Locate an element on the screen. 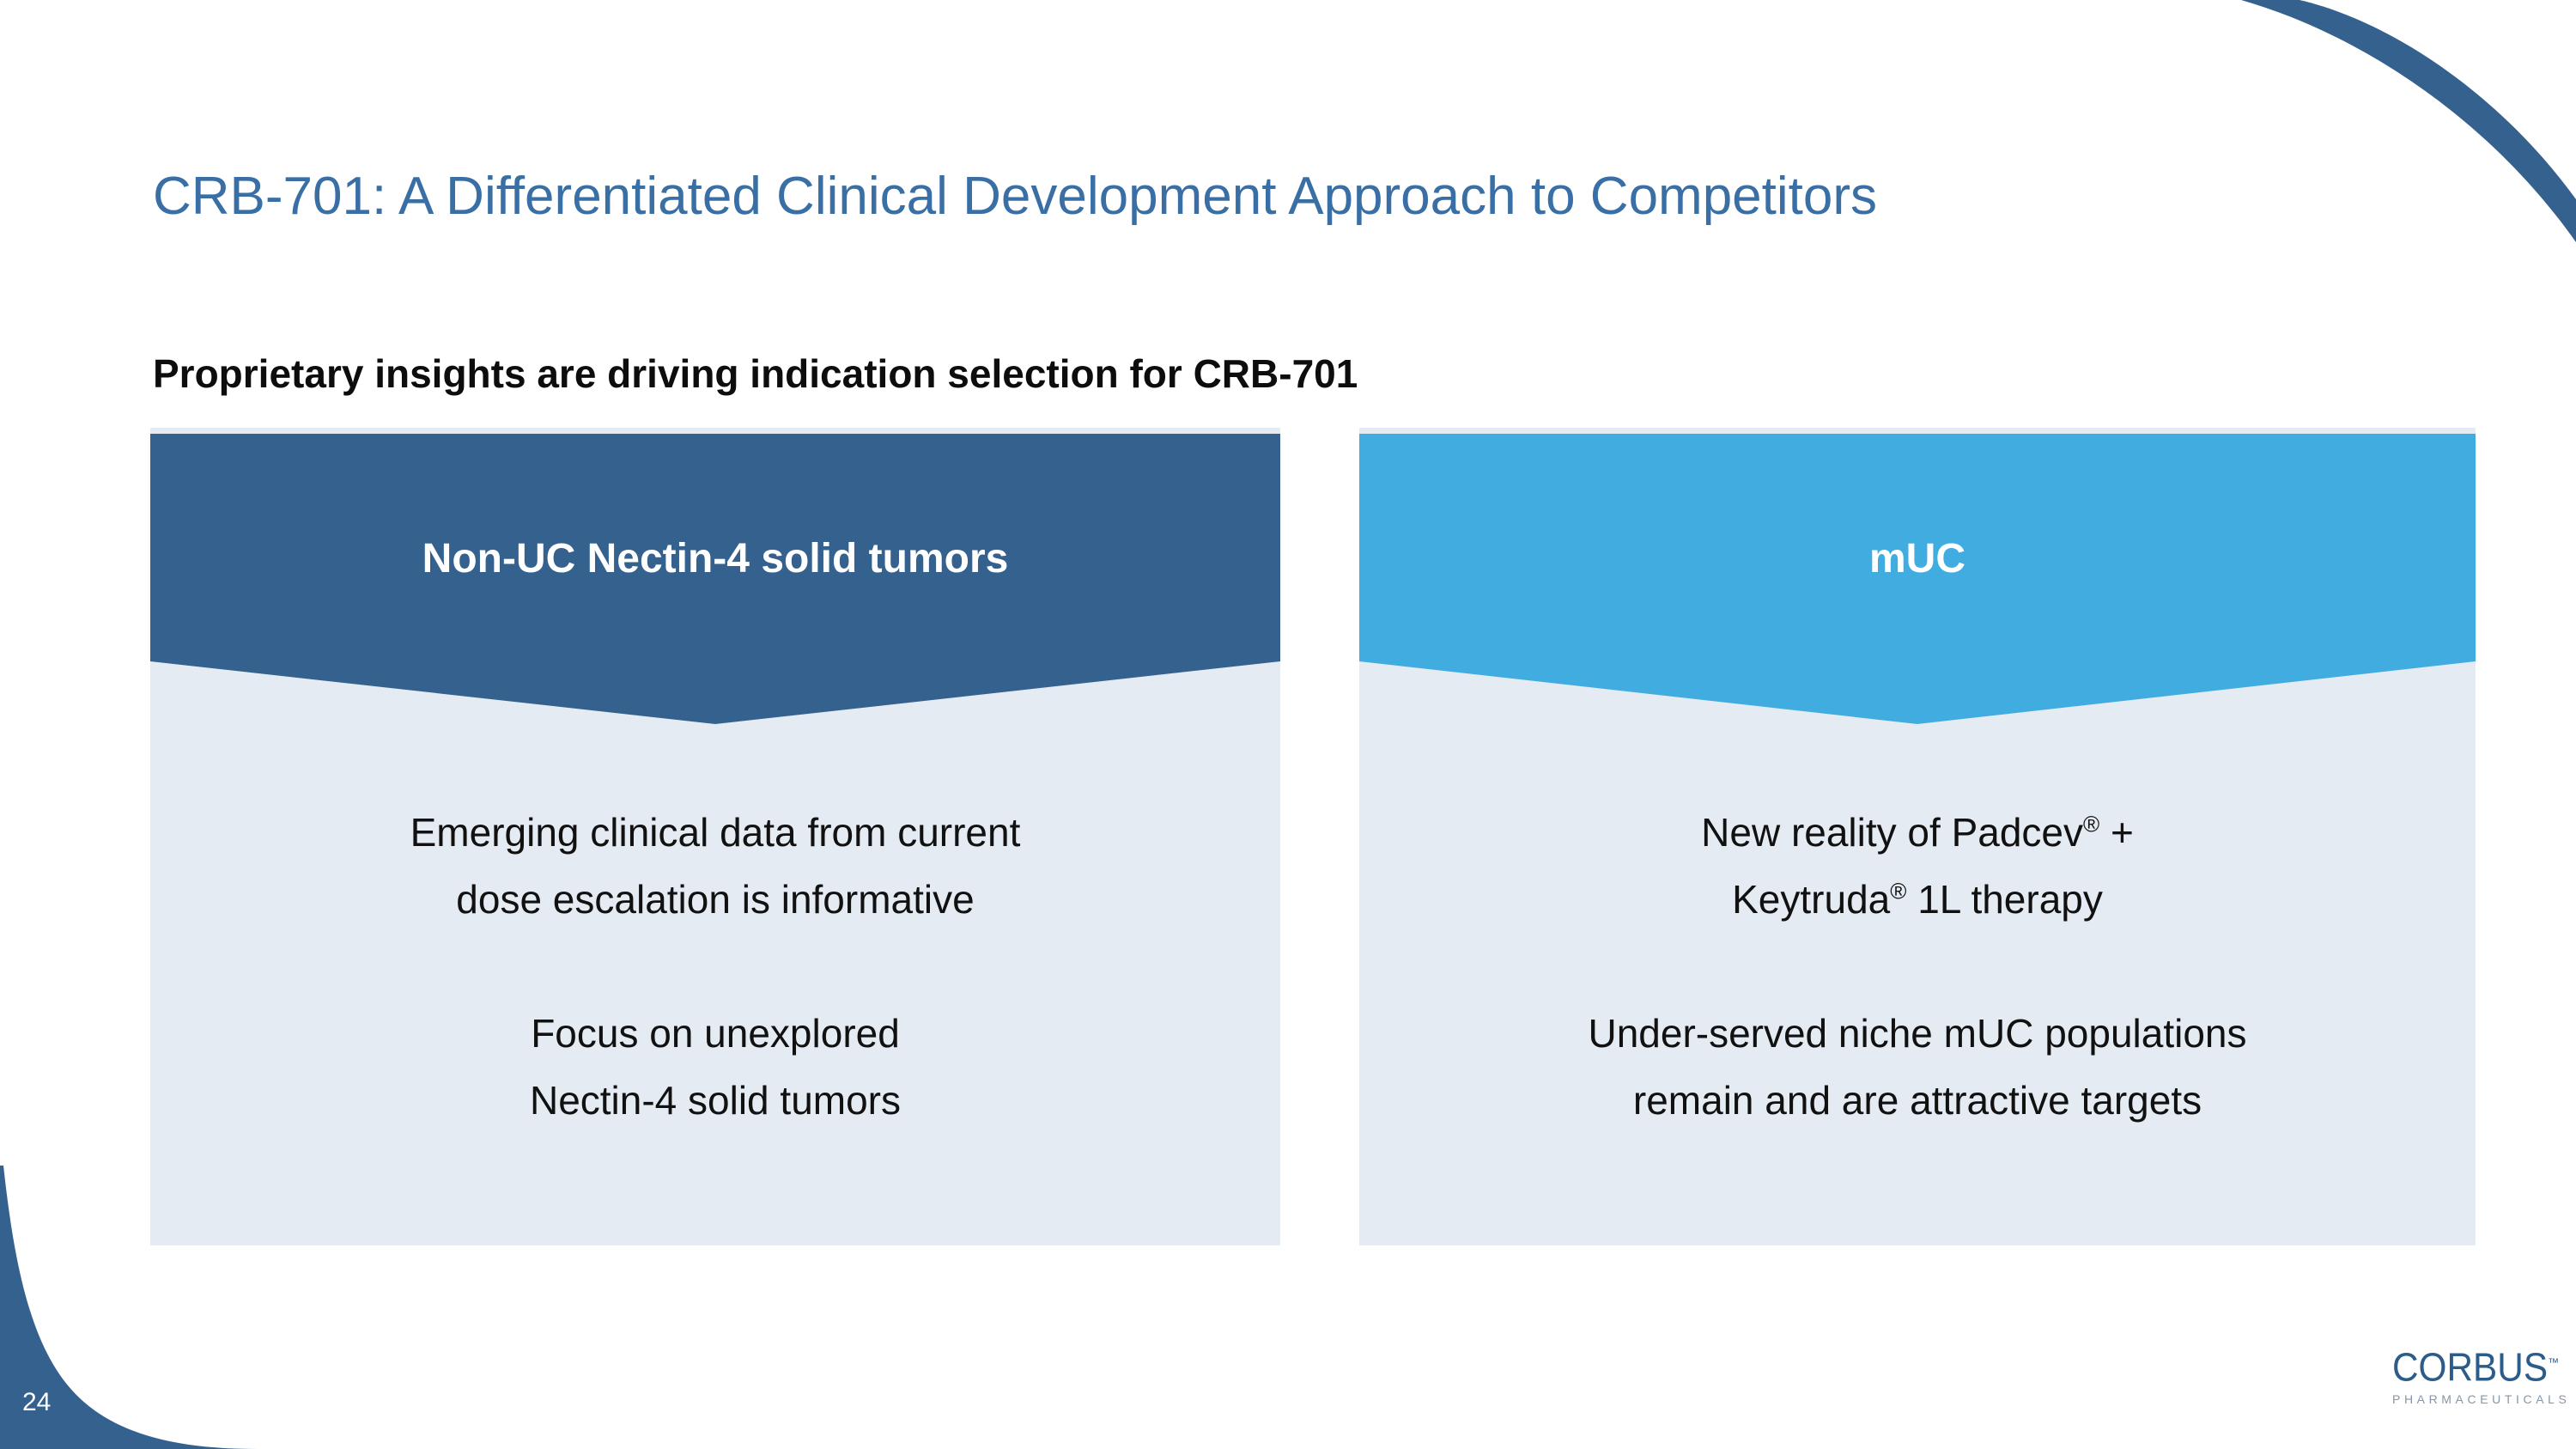 This screenshot has width=2576, height=1449. paragraph-line: New reality of Padcev® + is located at coordinates (1917, 832).